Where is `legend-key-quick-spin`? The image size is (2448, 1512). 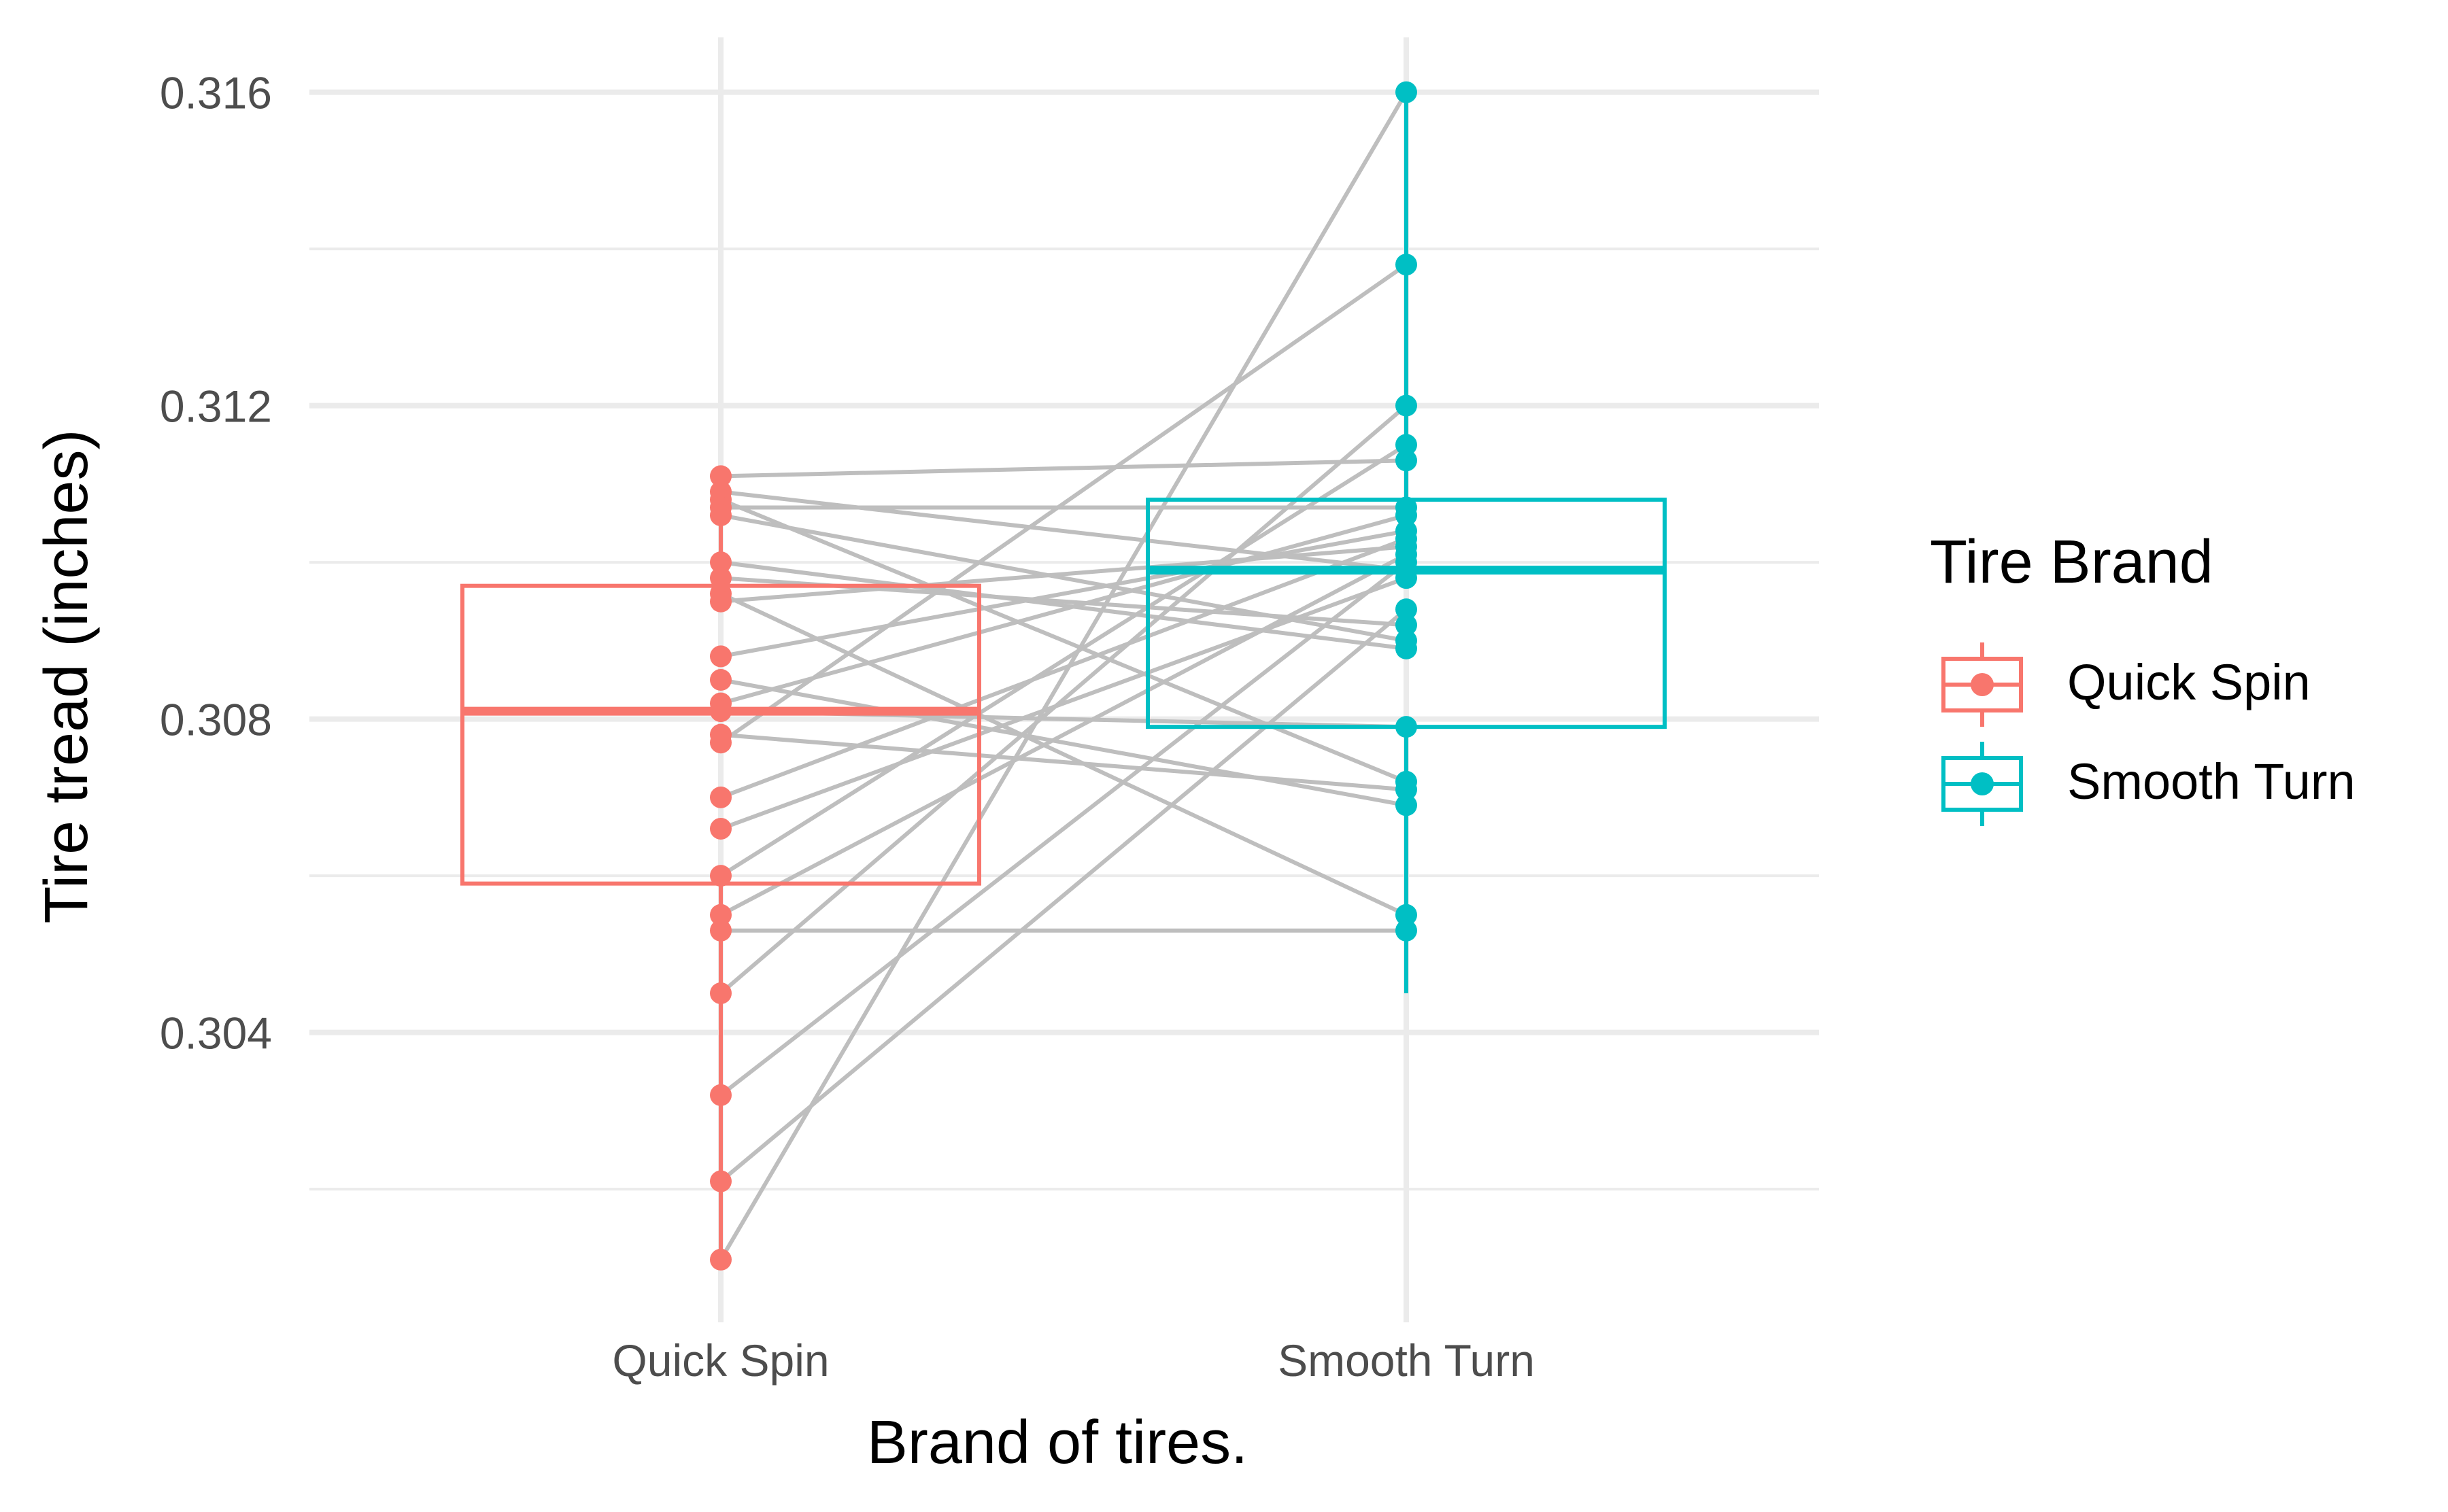 legend-key-quick-spin is located at coordinates (1982, 684).